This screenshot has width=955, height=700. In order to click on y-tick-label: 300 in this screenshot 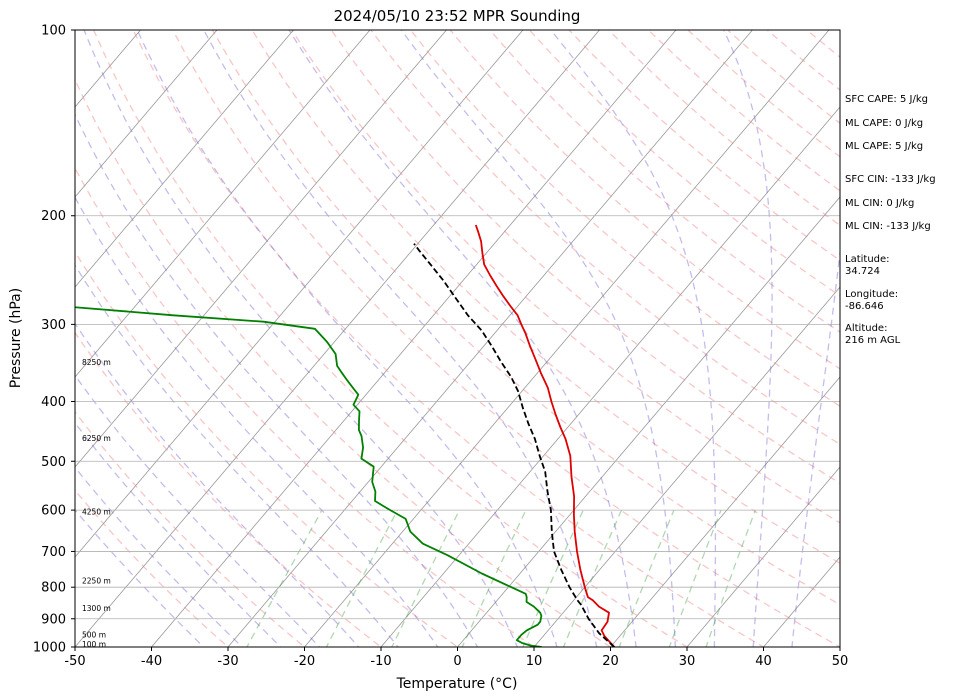, I will do `click(53, 325)`.